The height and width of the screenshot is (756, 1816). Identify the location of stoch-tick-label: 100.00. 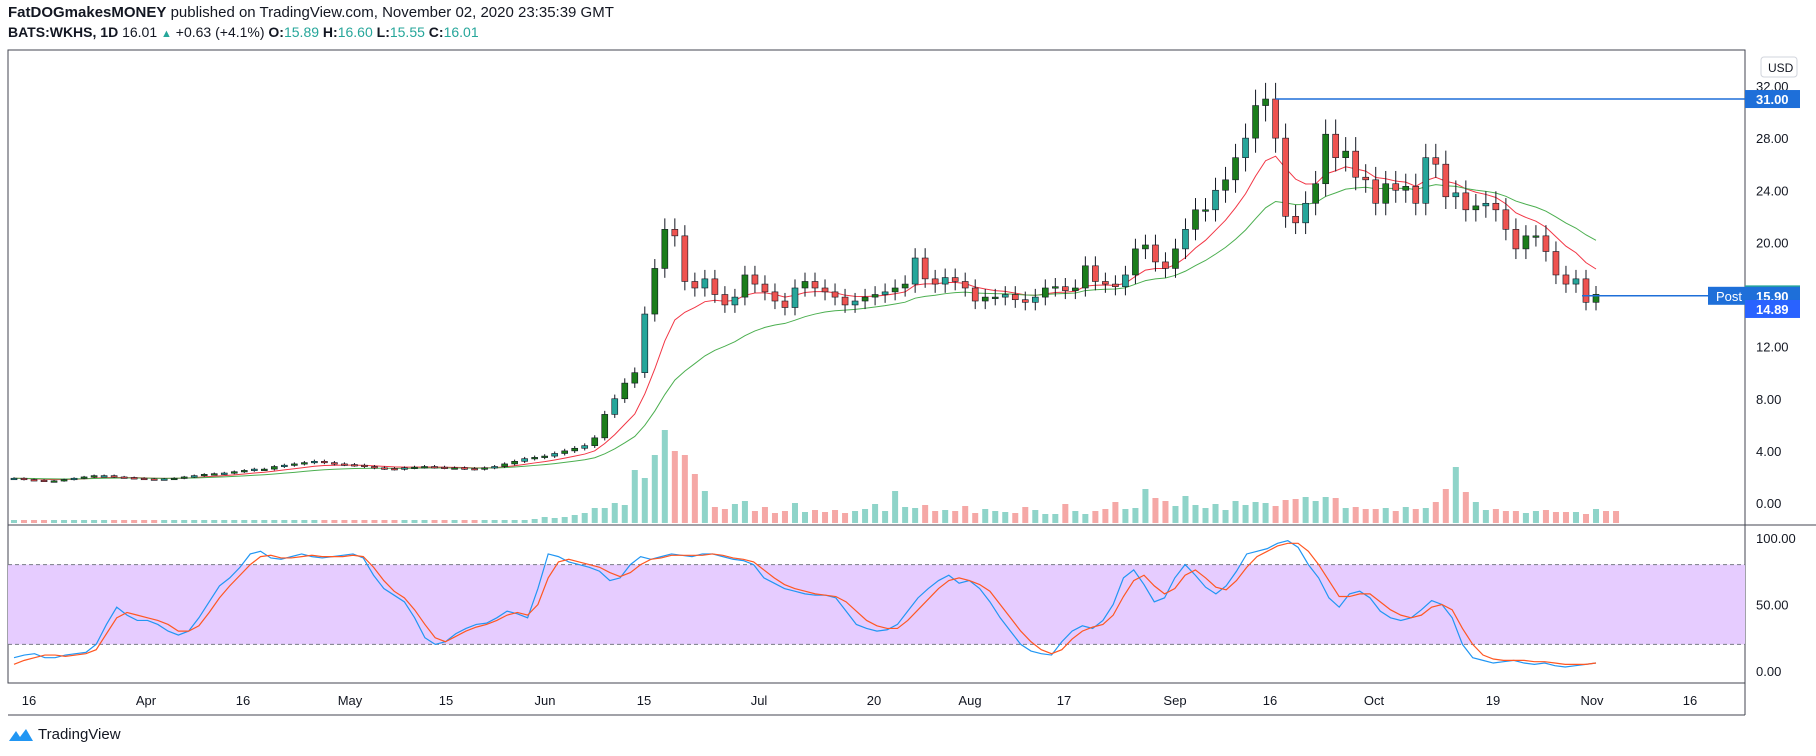
(1776, 538).